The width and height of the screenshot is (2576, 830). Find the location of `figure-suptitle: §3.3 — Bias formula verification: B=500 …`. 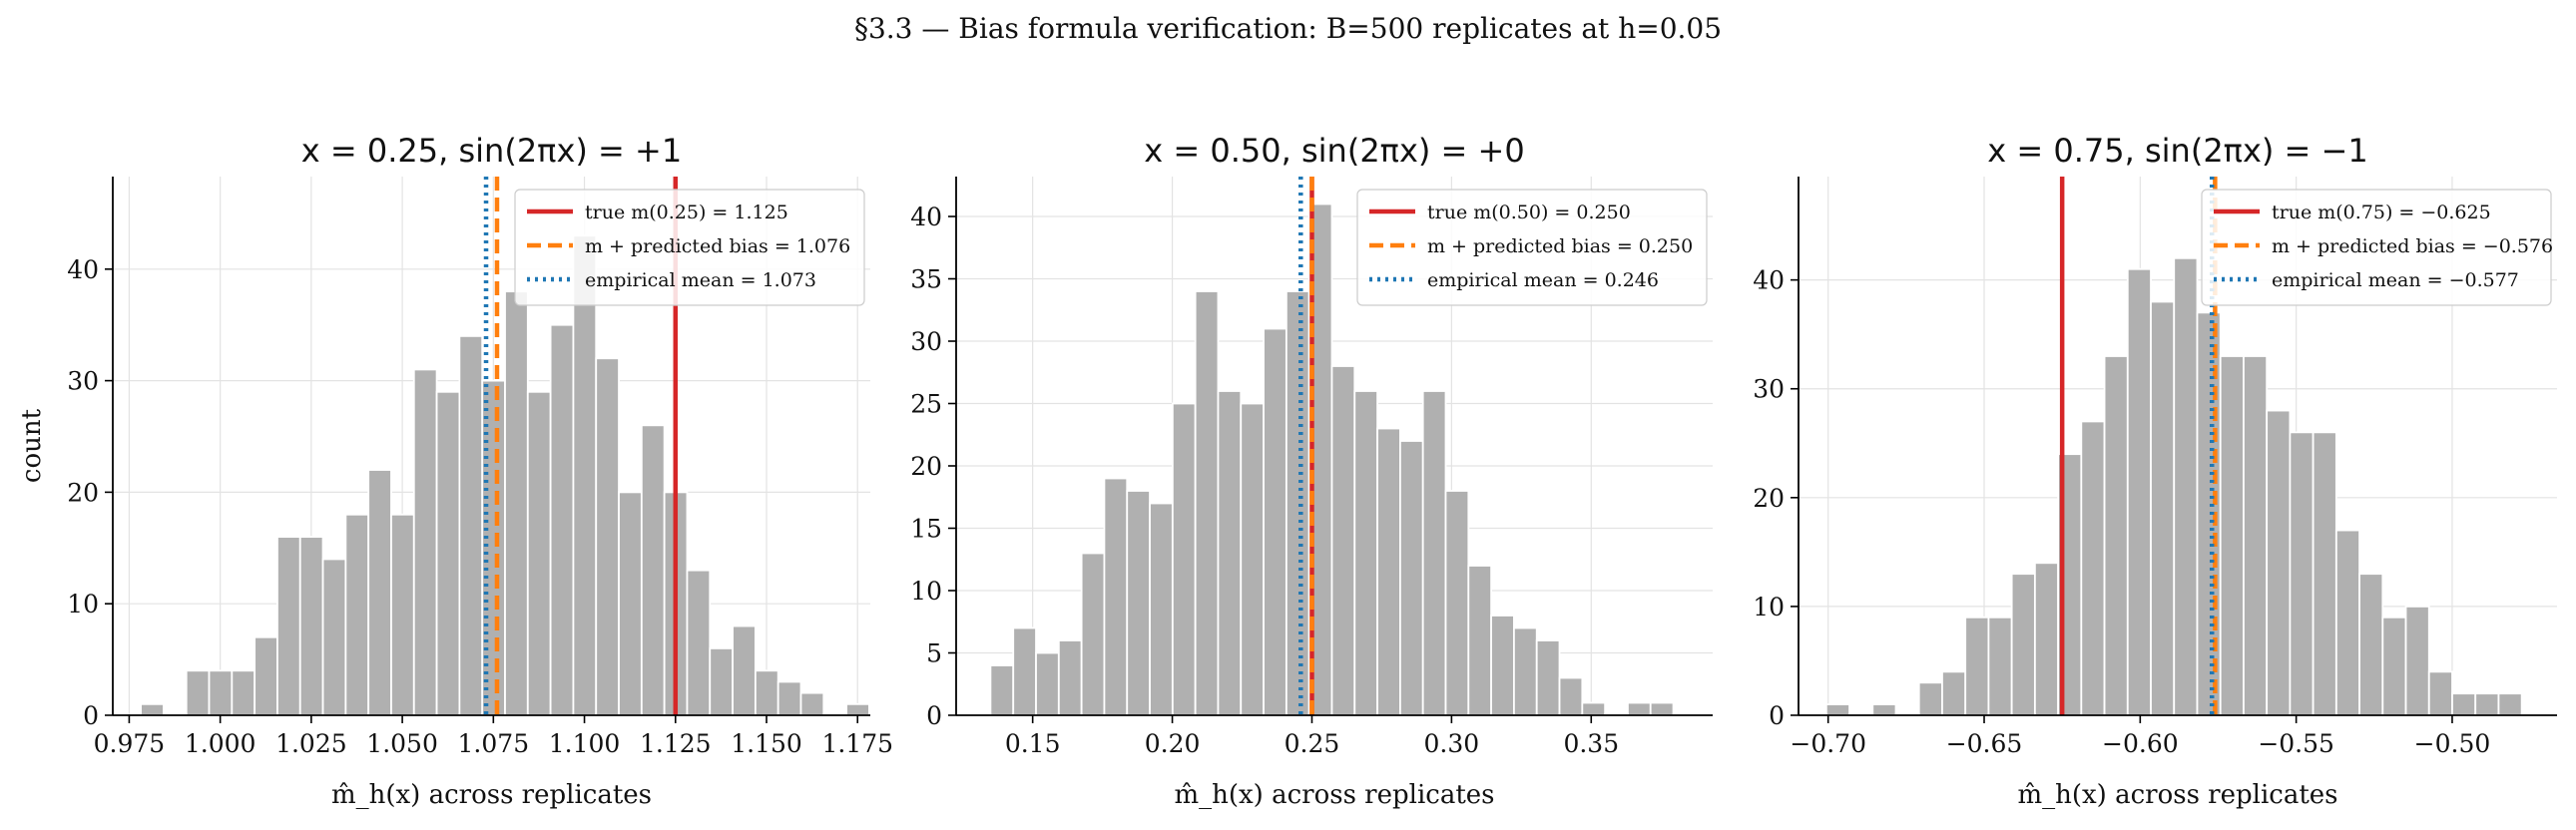

figure-suptitle: §3.3 — Bias formula verification: B=500 … is located at coordinates (1288, 28).